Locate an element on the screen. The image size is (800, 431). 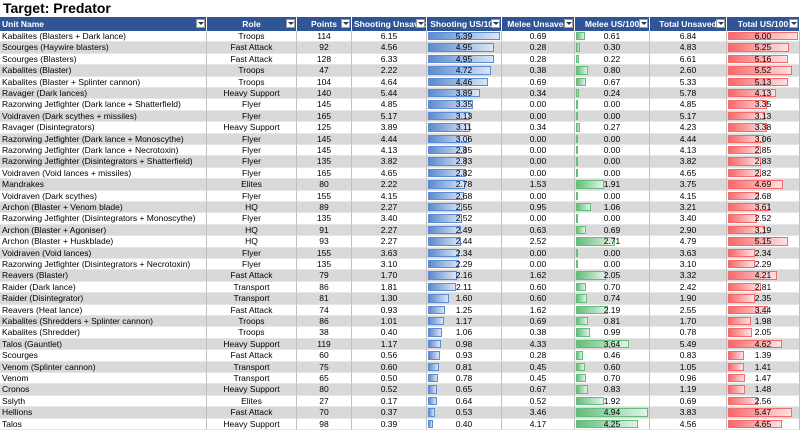
sheet-title: Target: Predator is located at coordinates (57, 8).